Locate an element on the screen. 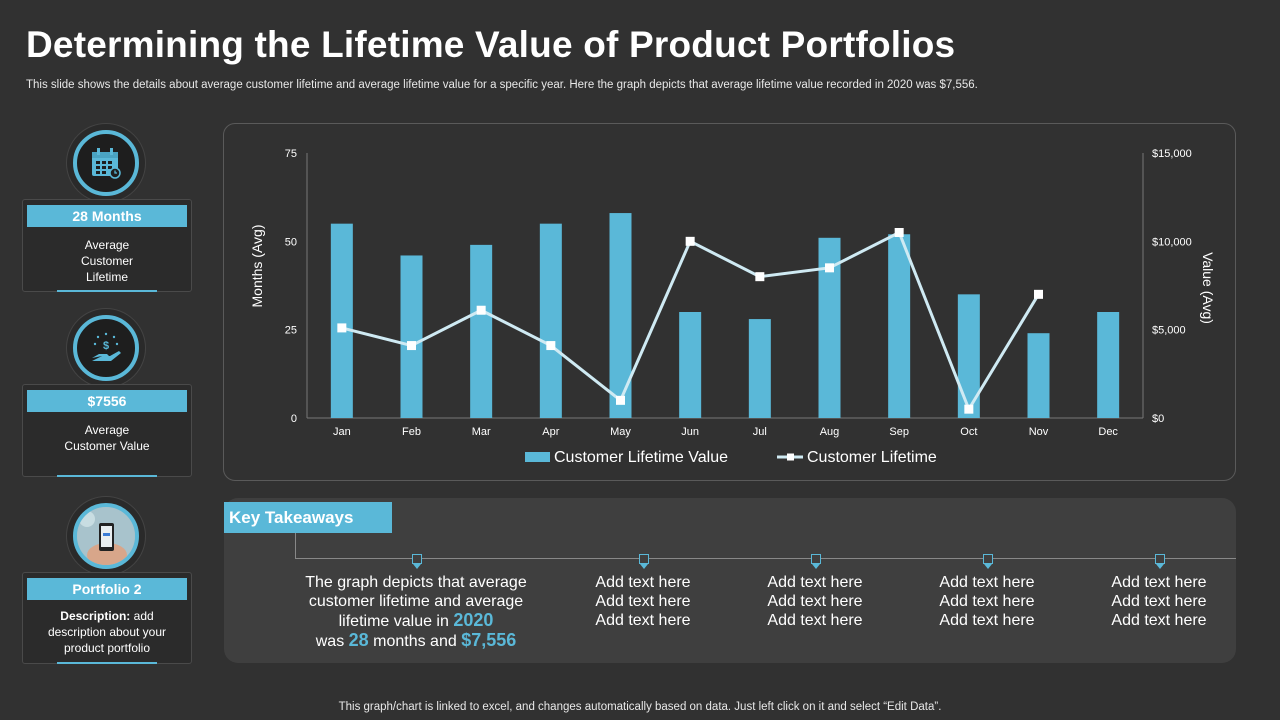 This screenshot has width=1280, height=720. y2-tick-label: $0 is located at coordinates (1158, 419).